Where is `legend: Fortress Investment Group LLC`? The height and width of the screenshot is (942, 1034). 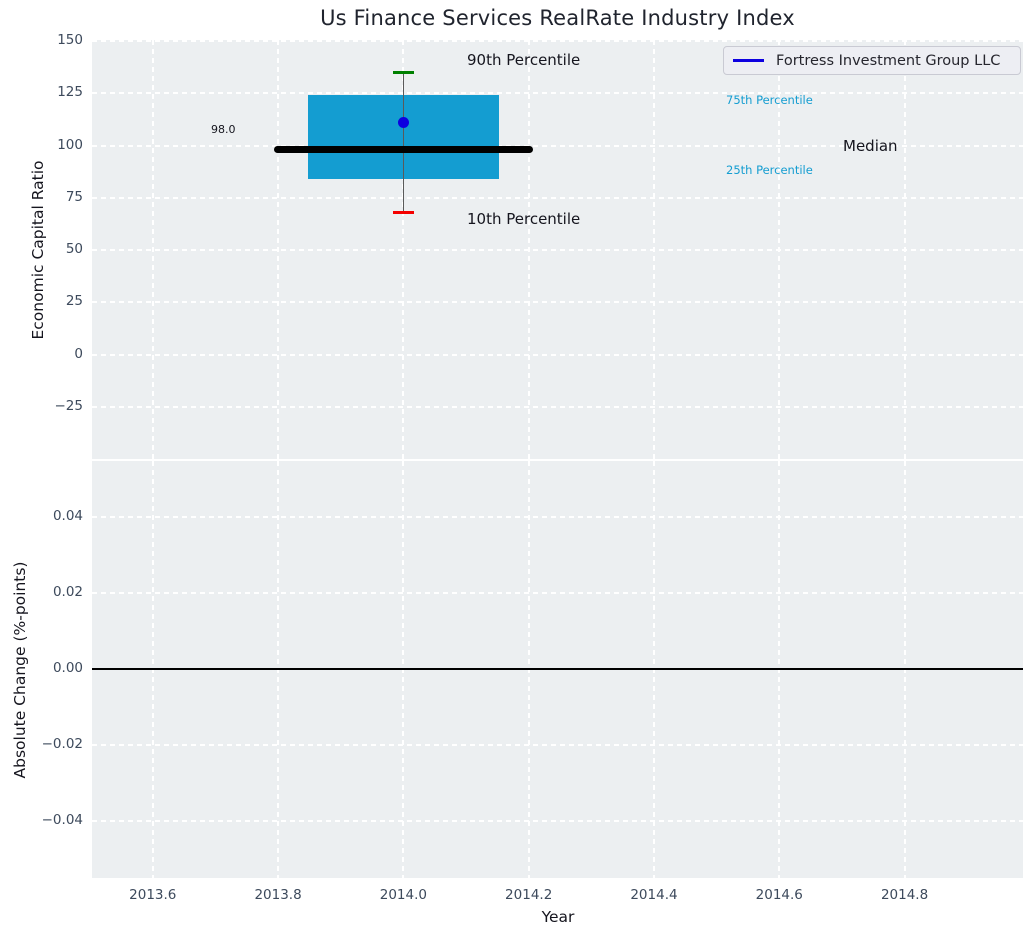
legend: Fortress Investment Group LLC is located at coordinates (872, 60).